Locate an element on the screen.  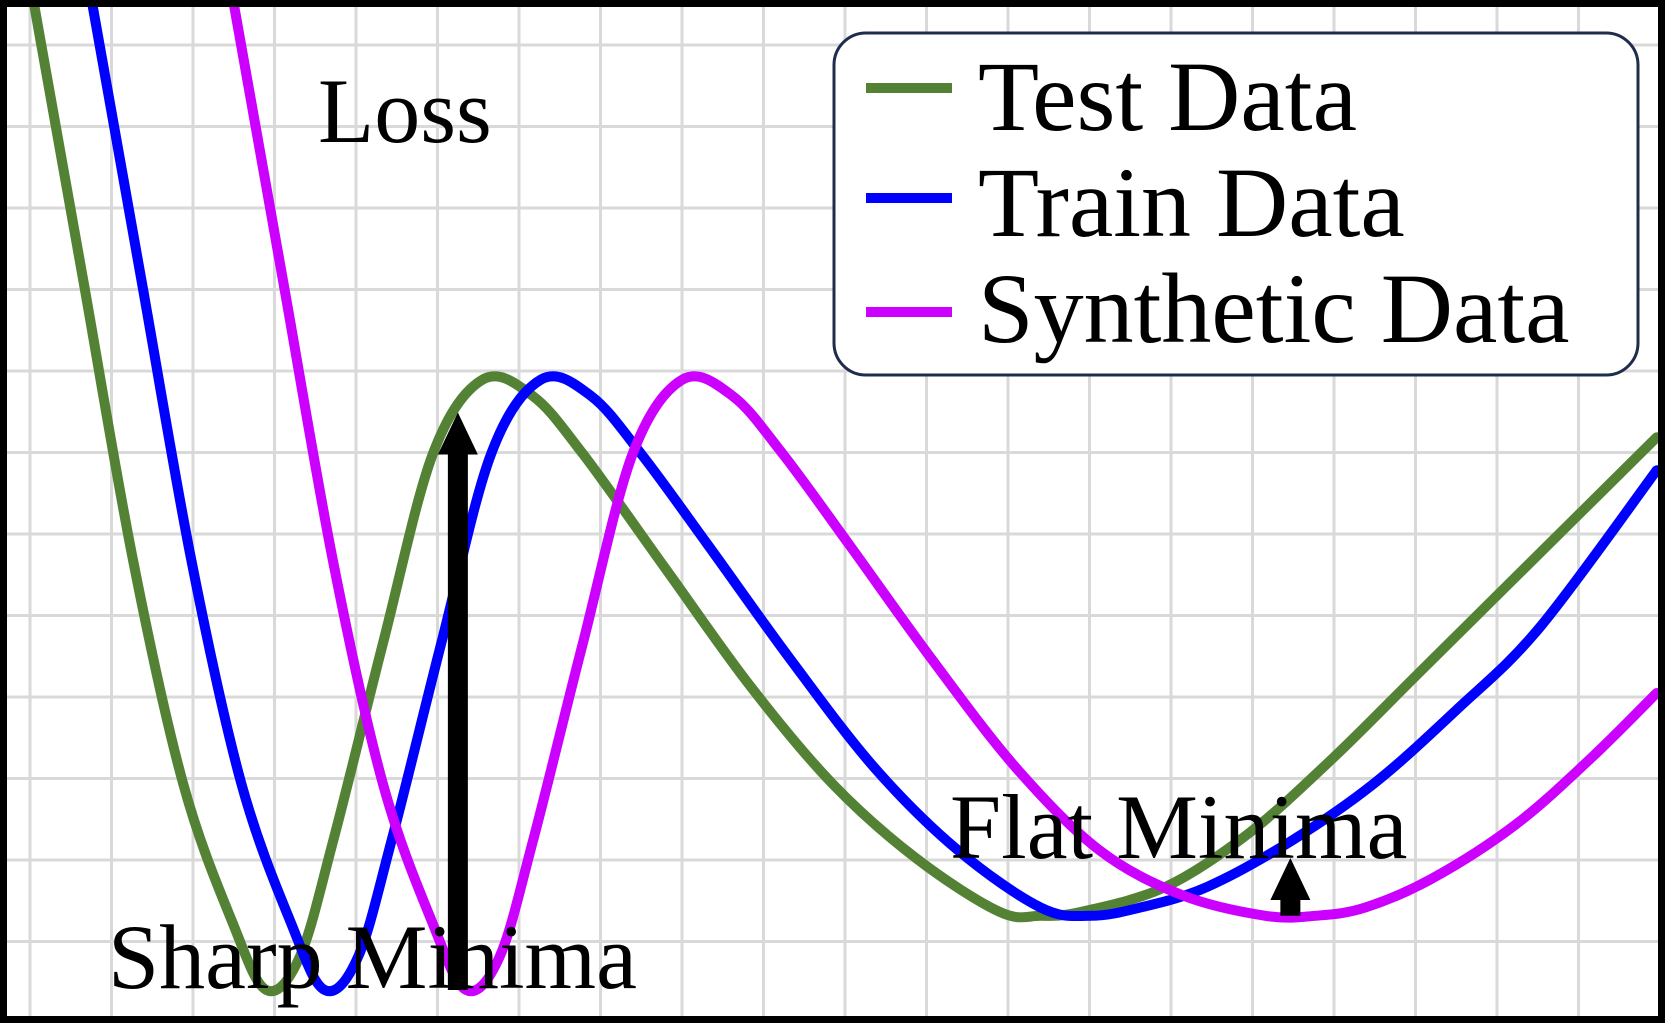
flat-minima-label: Flat Minima is located at coordinates (1178, 827).